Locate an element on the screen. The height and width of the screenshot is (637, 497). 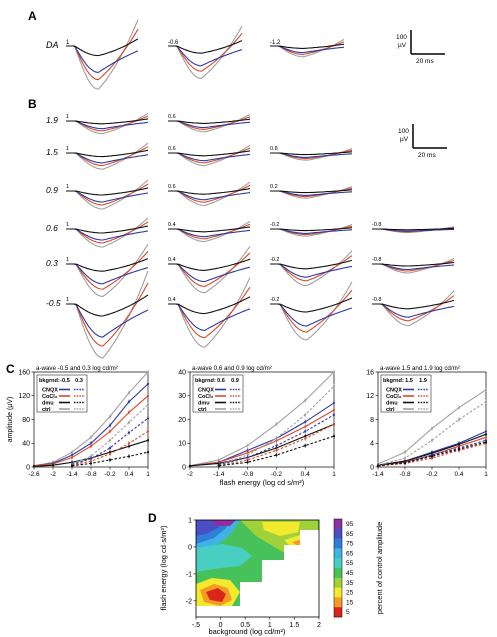
y-tick-label: 16 is located at coordinates (370, 372).